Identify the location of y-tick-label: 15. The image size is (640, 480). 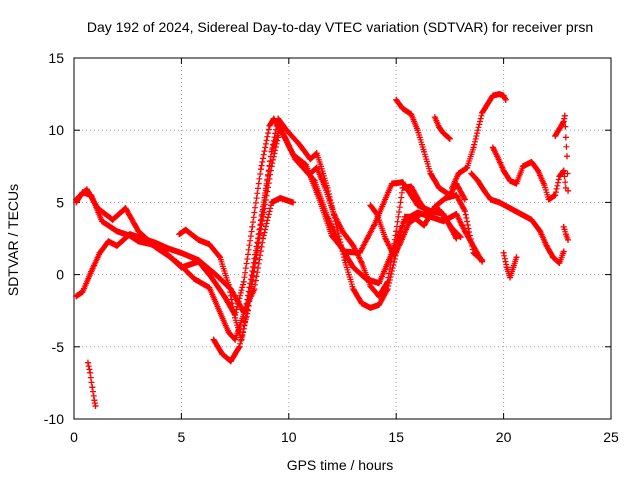
(56, 58).